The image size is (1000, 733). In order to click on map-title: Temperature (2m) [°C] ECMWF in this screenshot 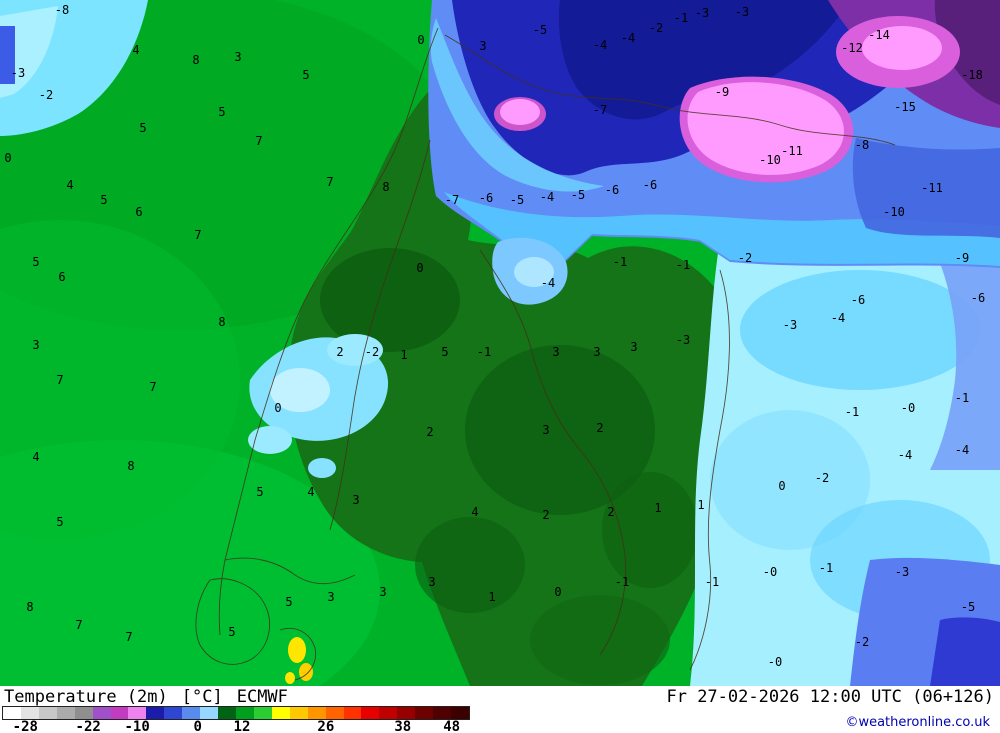, I will do `click(153, 697)`.